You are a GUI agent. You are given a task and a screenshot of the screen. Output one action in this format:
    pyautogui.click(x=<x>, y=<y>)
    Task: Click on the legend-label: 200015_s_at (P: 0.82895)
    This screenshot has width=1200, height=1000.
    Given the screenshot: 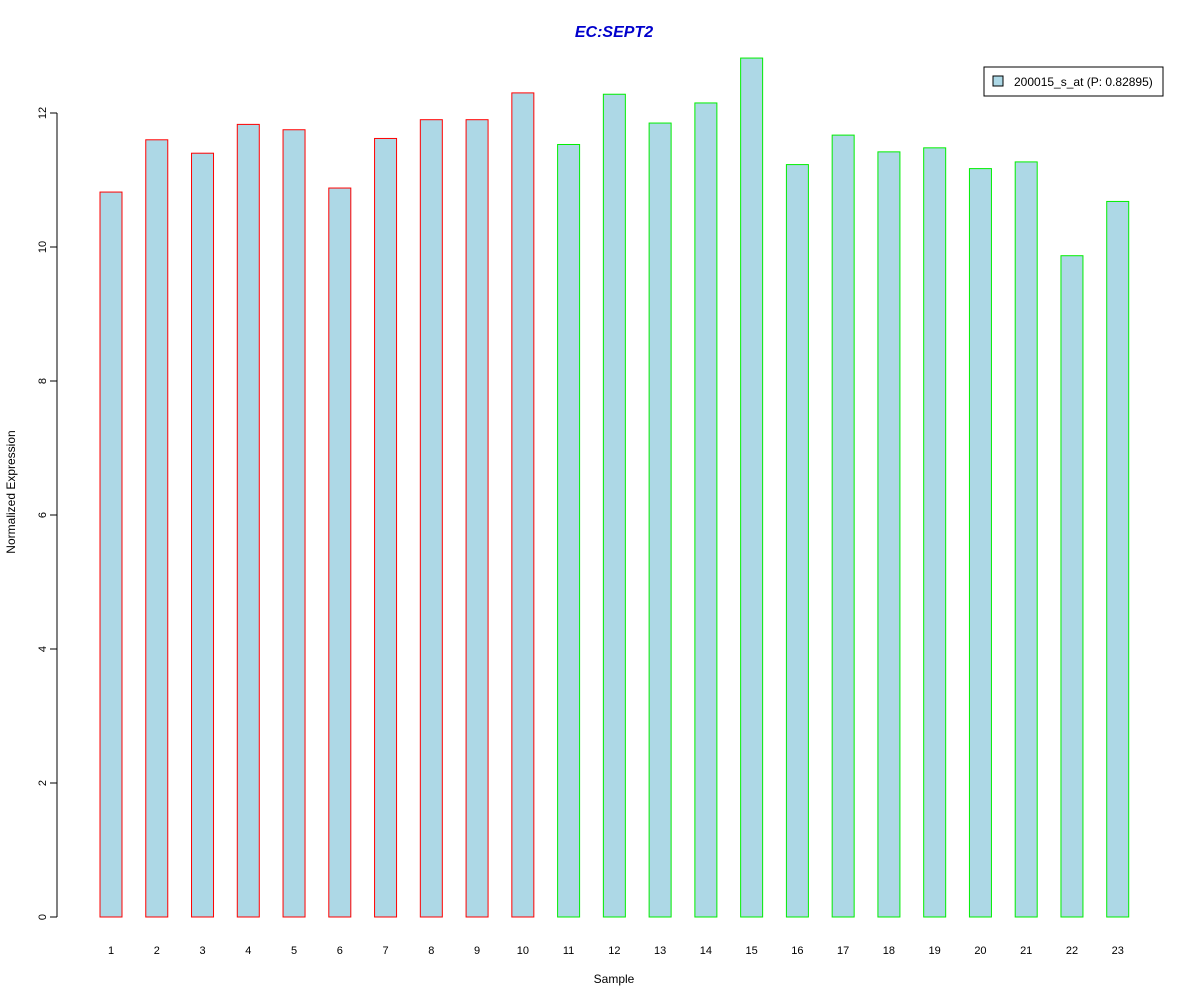 What is the action you would take?
    pyautogui.click(x=1083, y=82)
    